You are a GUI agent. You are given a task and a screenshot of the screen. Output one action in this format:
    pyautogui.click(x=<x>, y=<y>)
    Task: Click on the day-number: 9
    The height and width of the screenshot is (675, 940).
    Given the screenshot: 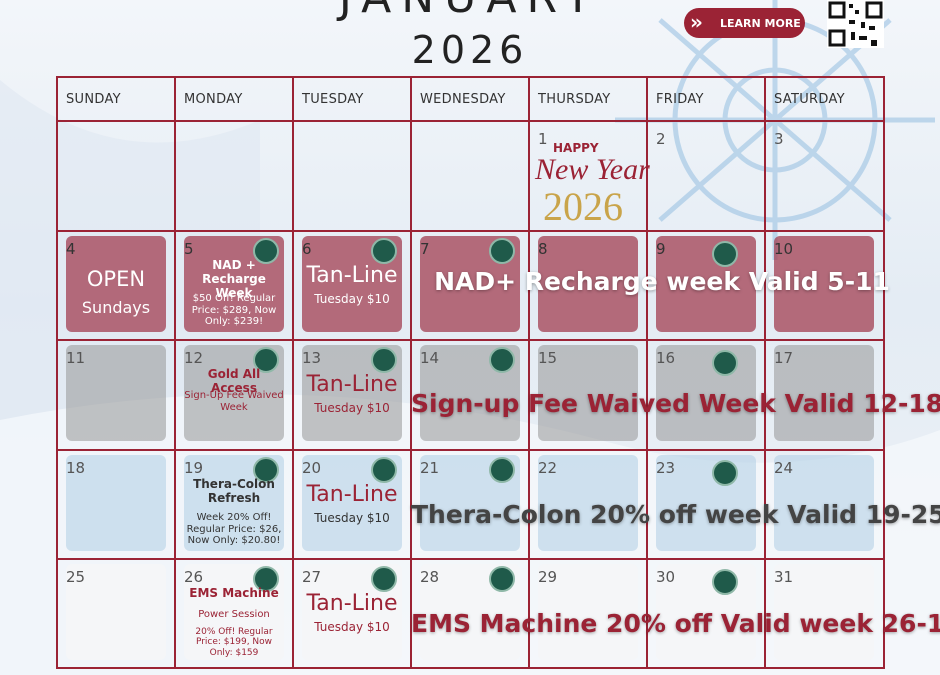 What is the action you would take?
    pyautogui.click(x=661, y=249)
    